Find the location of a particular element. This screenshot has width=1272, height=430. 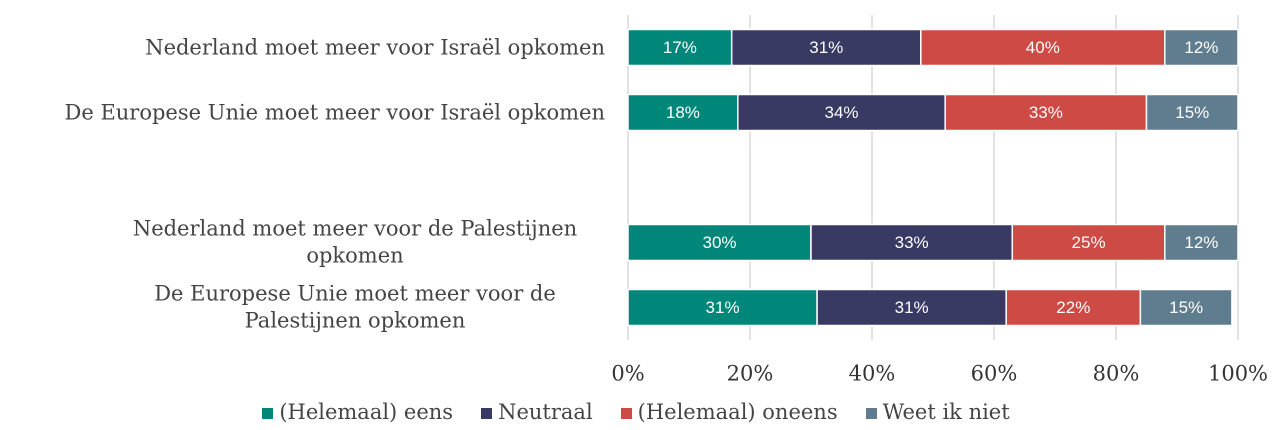

x-tick-label: 60% is located at coordinates (994, 374).